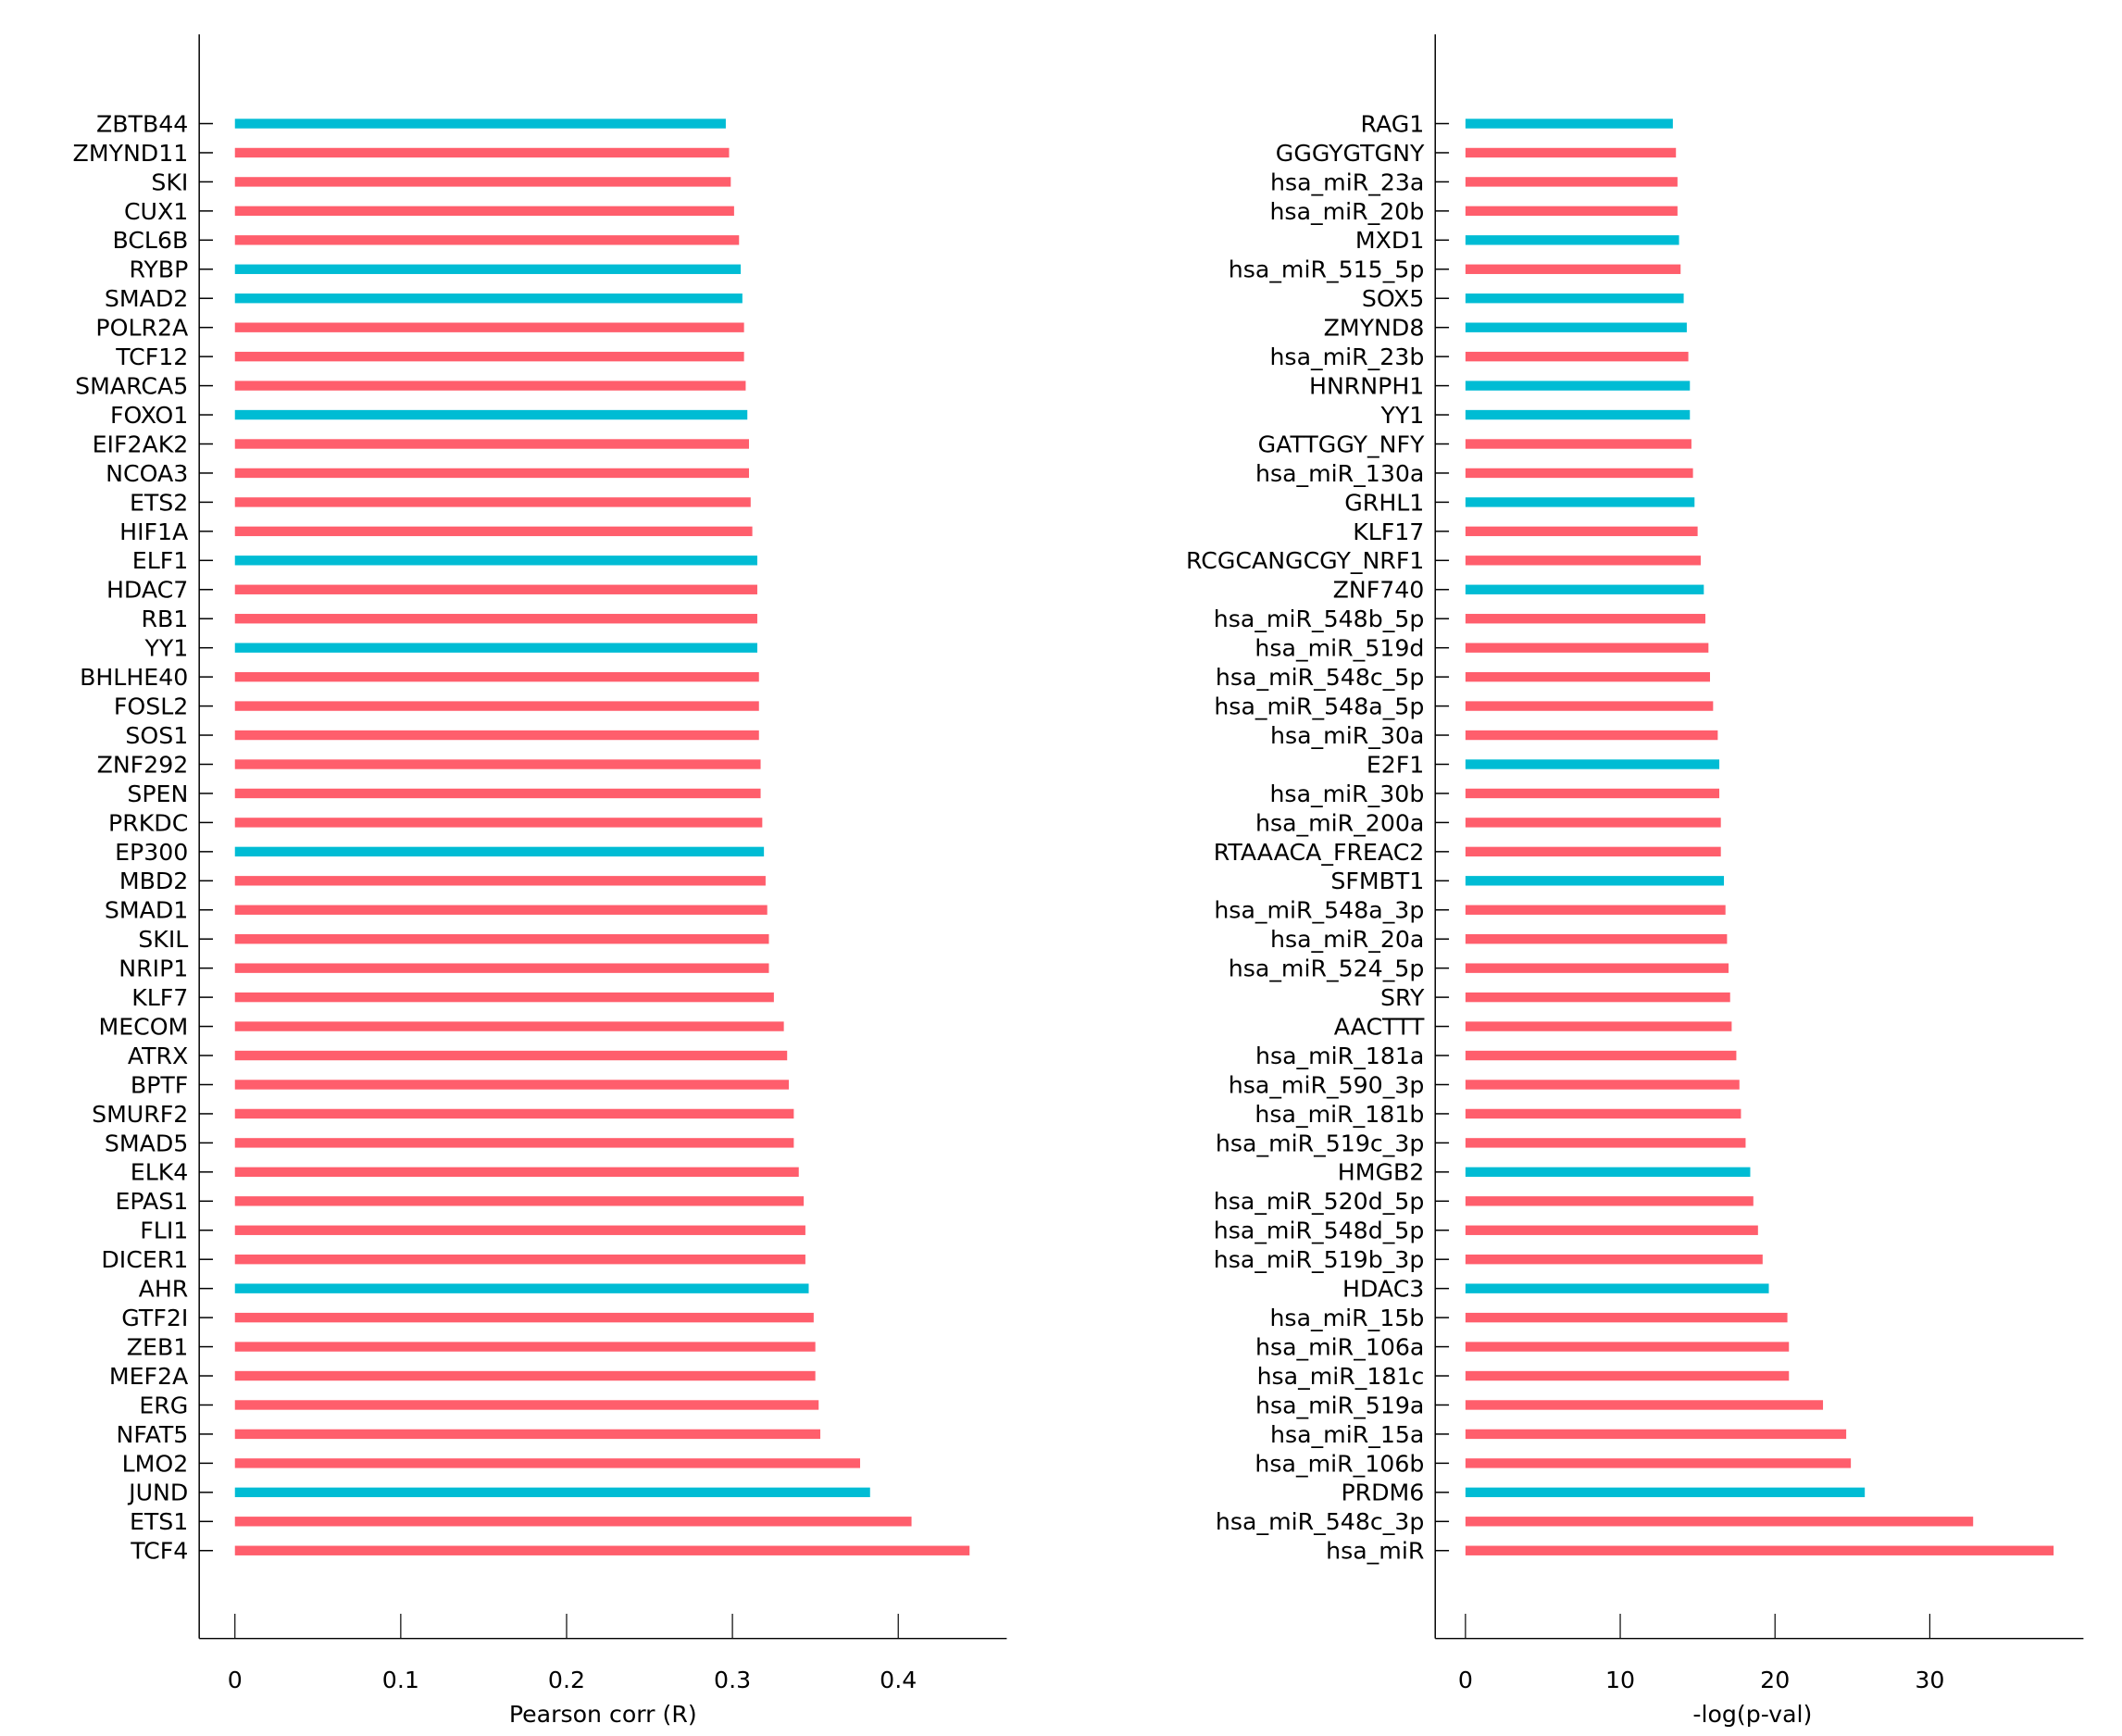 The width and height of the screenshot is (2122, 1736). What do you see at coordinates (519, 1230) in the screenshot?
I see `bar-fli1` at bounding box center [519, 1230].